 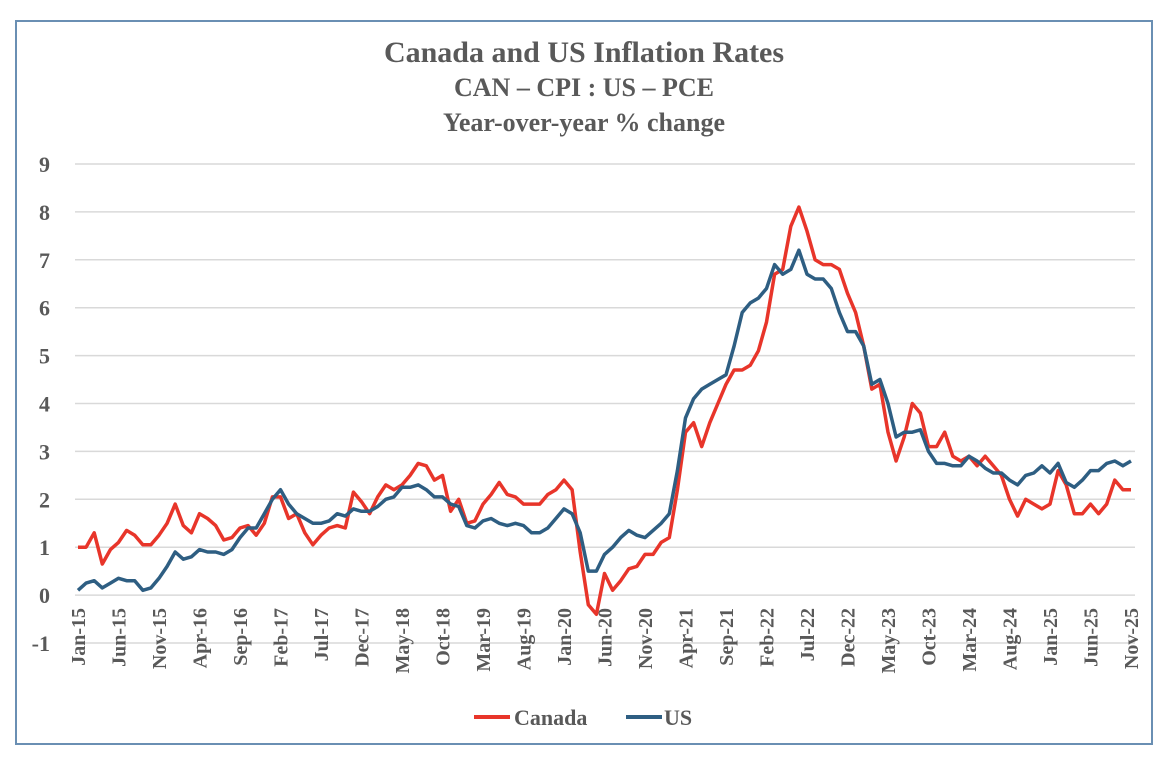 What do you see at coordinates (44, 356) in the screenshot?
I see `y-tick-label: 5` at bounding box center [44, 356].